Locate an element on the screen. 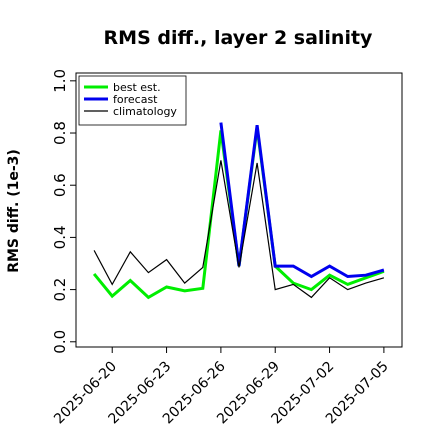  legend-label-2: climatology is located at coordinates (145, 111).